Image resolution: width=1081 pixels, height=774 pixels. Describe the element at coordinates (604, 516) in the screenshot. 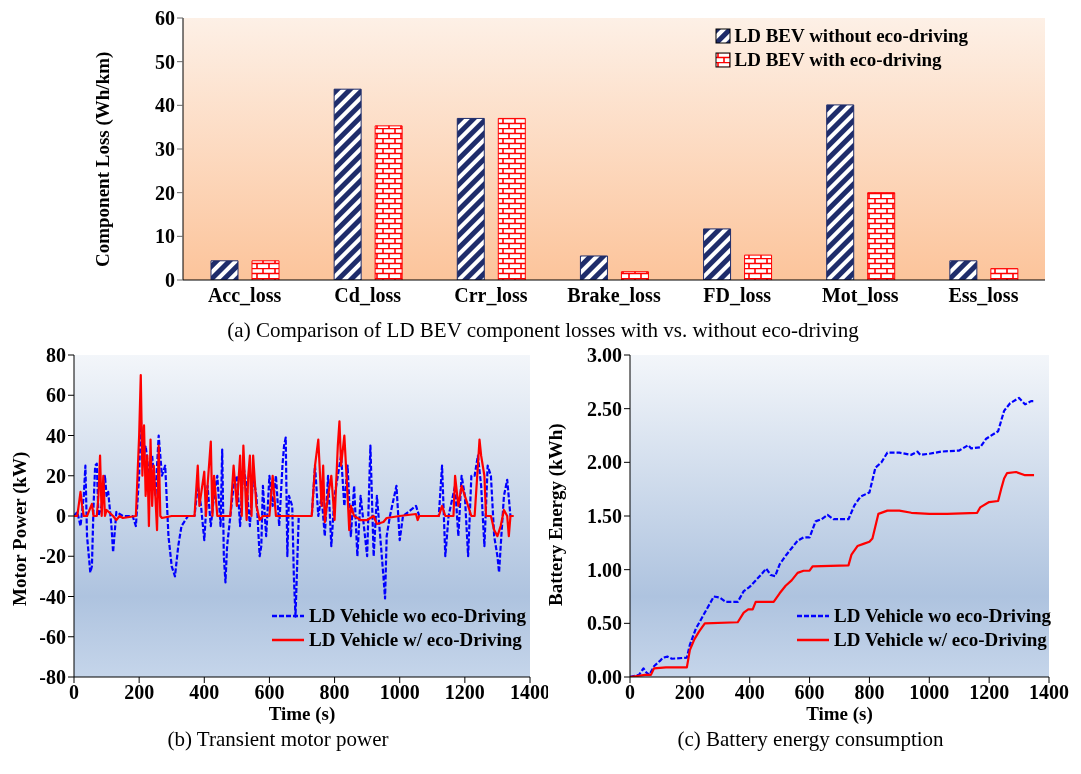

I see `y-tick-label: 1.50` at that location.